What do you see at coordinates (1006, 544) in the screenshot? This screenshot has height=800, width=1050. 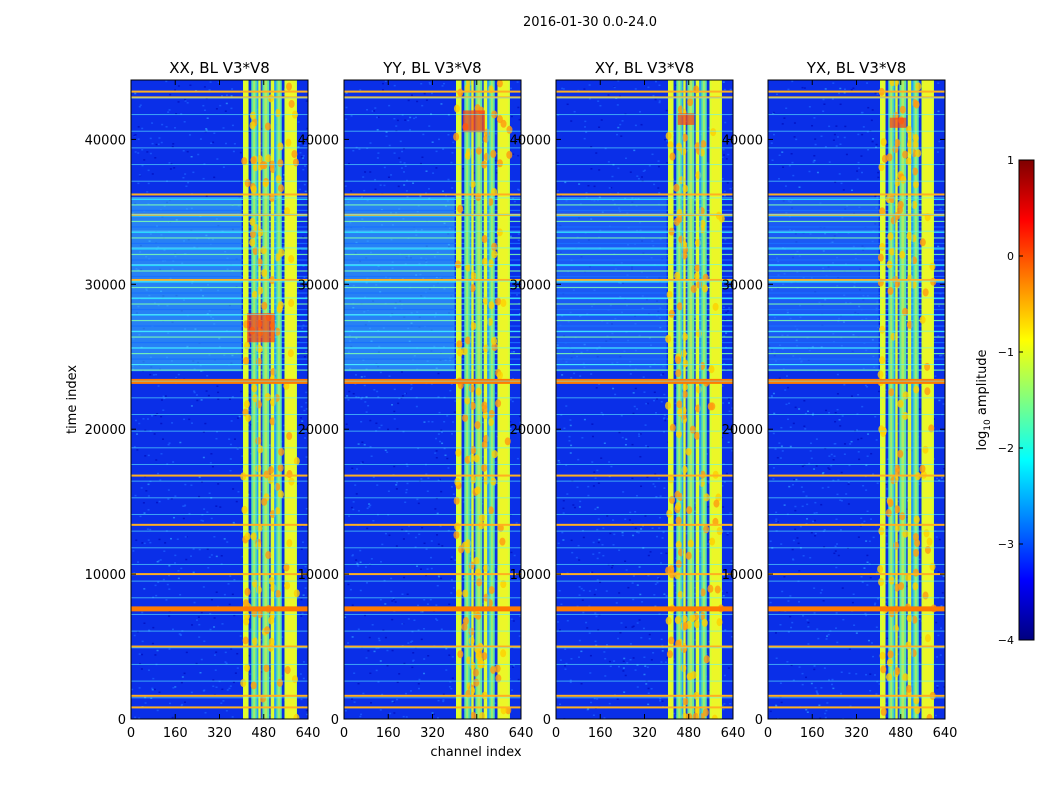 I see `colorbar-tick-label: −3` at bounding box center [1006, 544].